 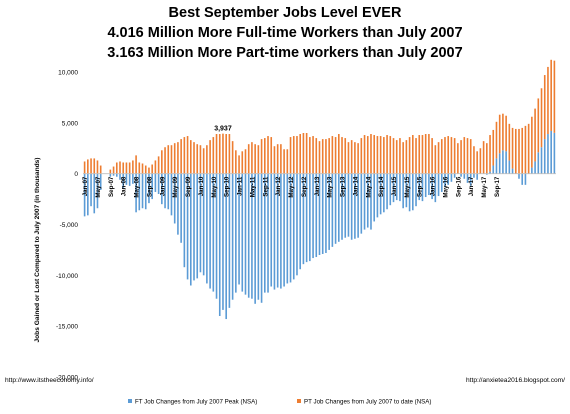 I want to click on y-tick-label: -5,000, so click(x=69, y=225).